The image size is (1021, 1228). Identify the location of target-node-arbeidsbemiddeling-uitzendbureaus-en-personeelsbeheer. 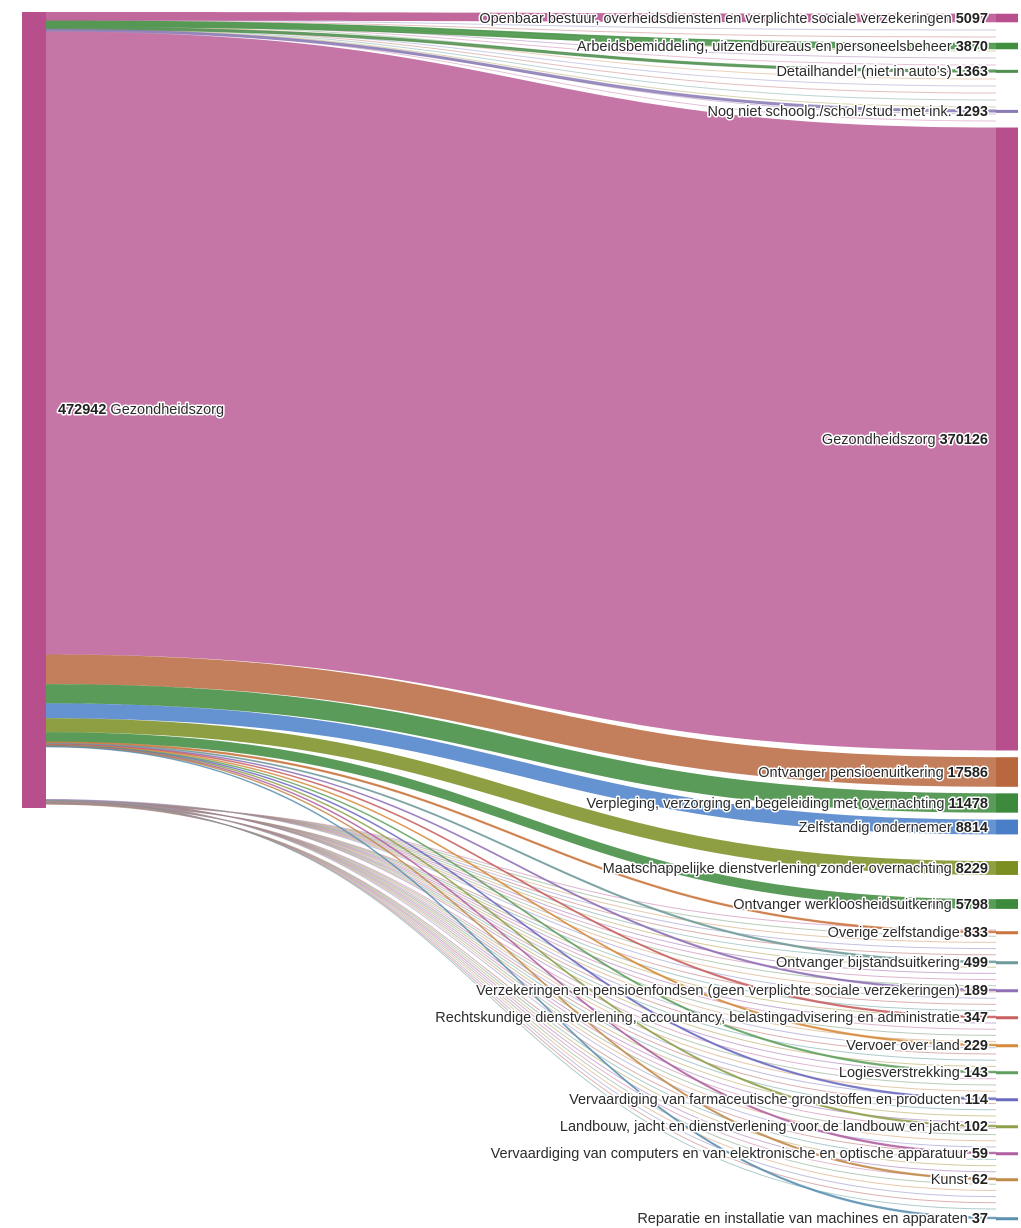
(1007, 46).